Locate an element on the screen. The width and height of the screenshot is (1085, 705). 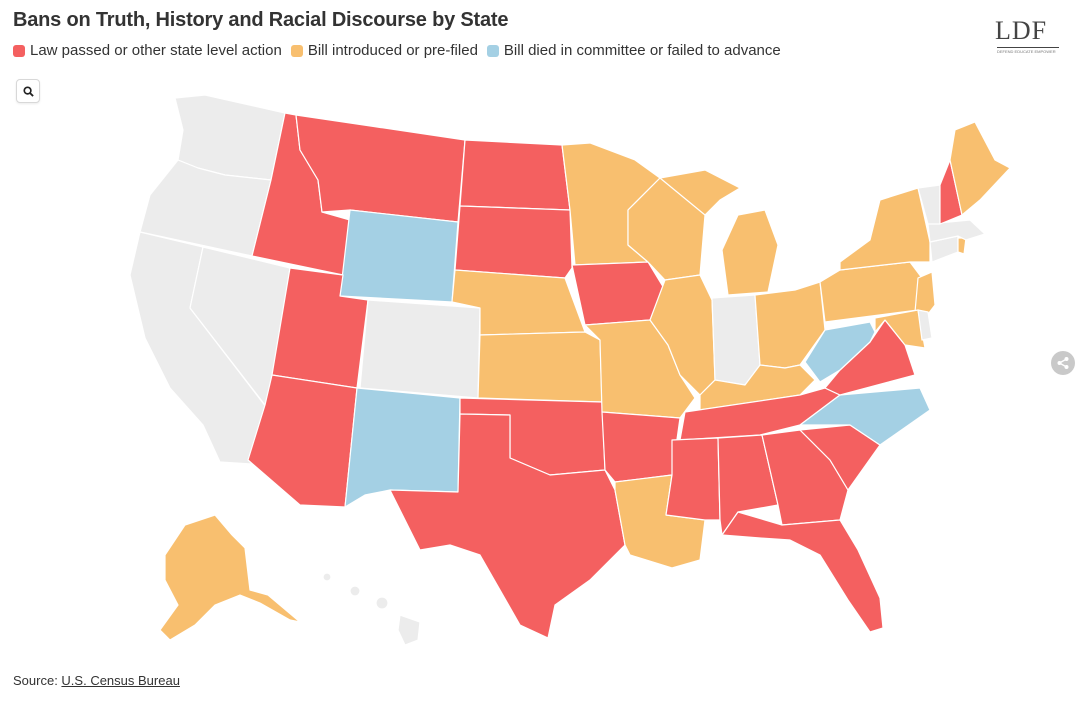
hawaii-island-maui is located at coordinates (382, 603).